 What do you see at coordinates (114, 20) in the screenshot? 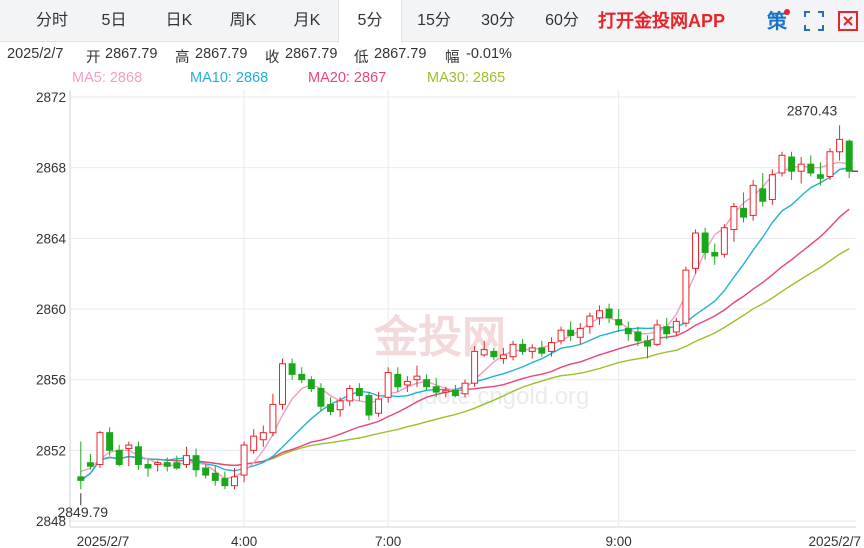
I see `tab-5day: 5日` at bounding box center [114, 20].